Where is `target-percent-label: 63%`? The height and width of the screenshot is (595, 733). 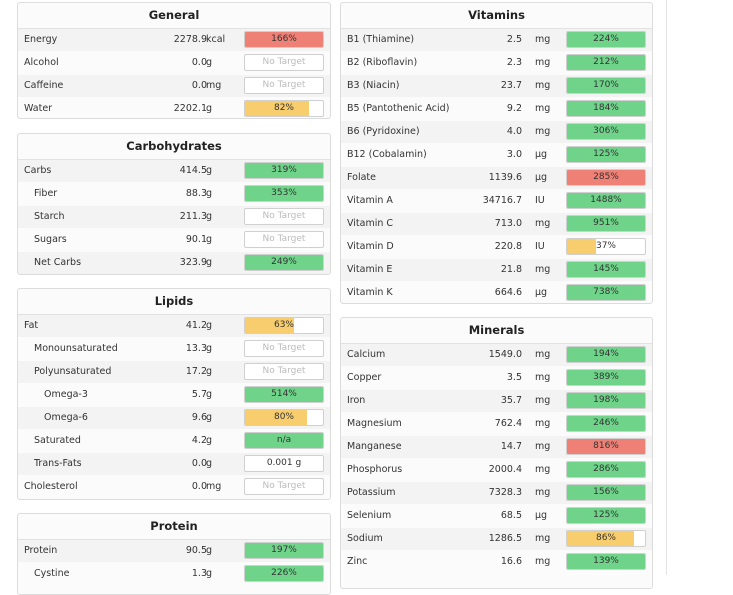 target-percent-label: 63% is located at coordinates (283, 325).